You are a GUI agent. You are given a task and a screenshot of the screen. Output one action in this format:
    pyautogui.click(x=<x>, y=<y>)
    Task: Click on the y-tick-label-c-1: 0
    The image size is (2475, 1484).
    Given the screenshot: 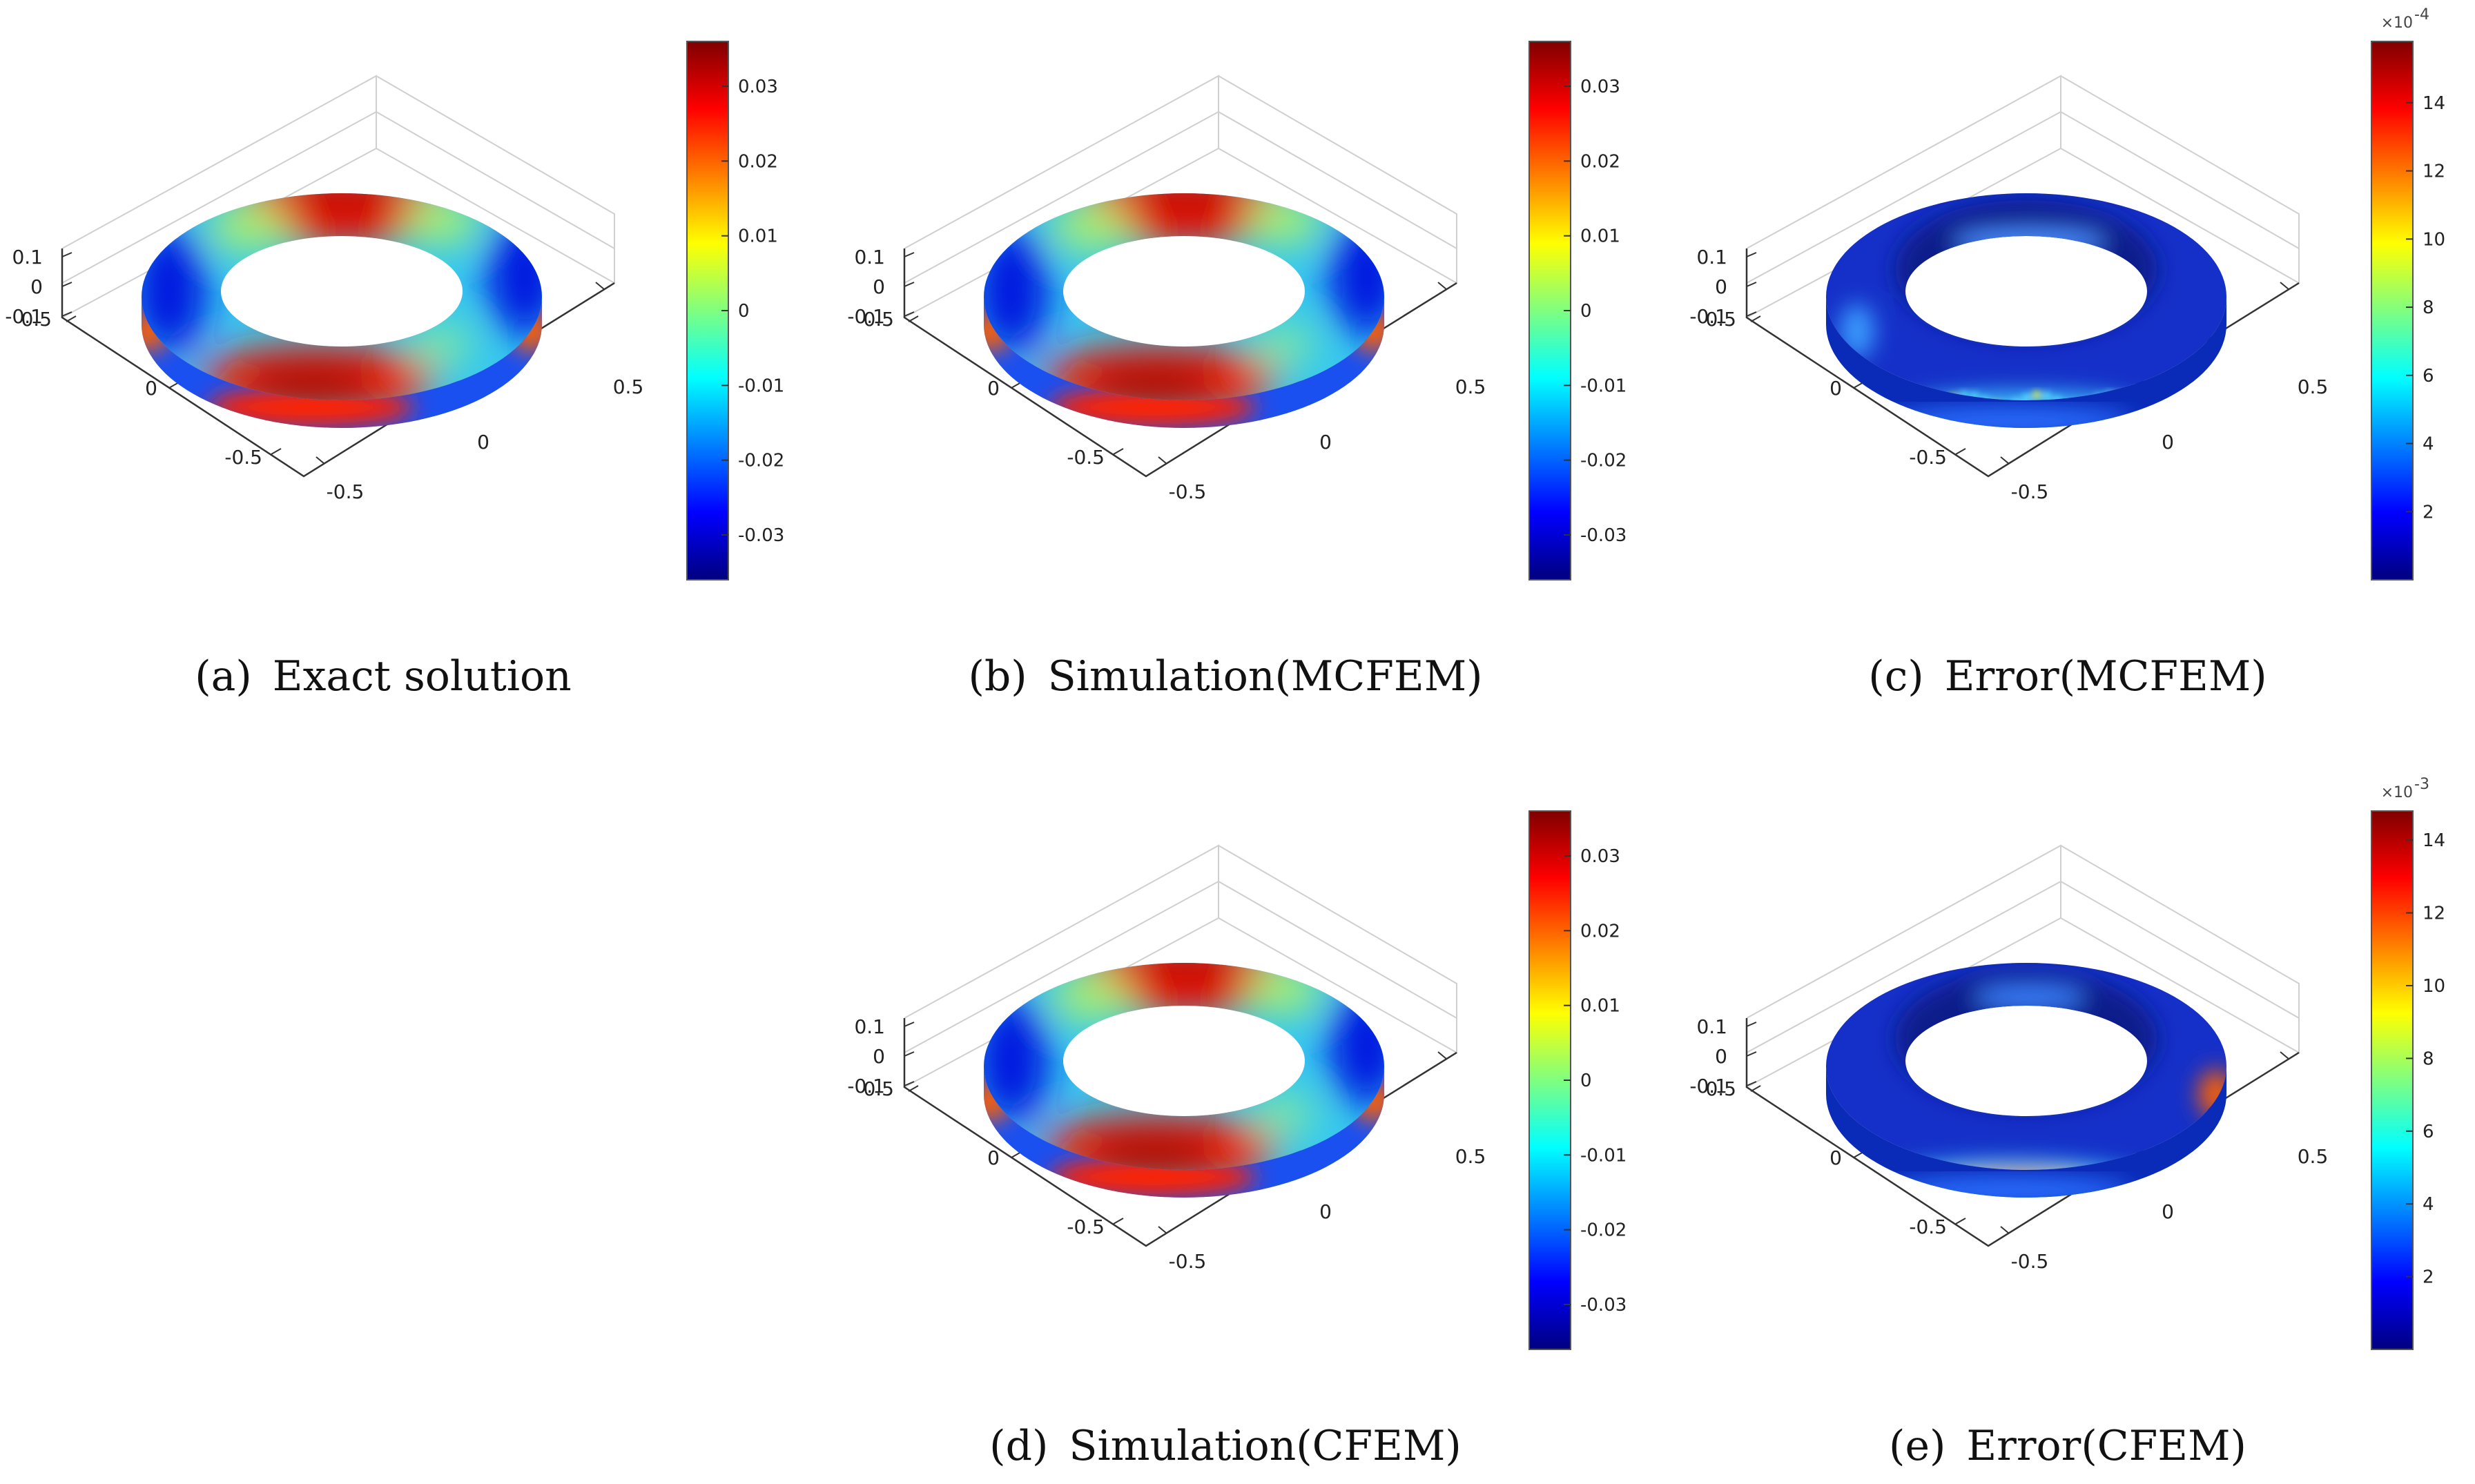 What is the action you would take?
    pyautogui.click(x=1835, y=389)
    